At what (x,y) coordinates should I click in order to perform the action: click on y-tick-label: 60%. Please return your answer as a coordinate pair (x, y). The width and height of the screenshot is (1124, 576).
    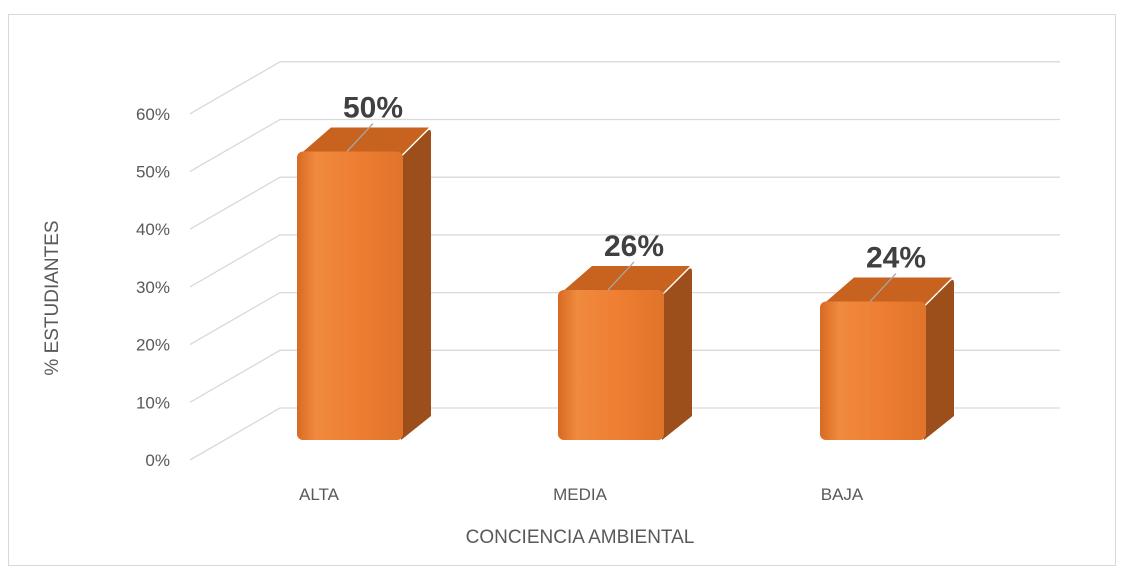
    Looking at the image, I should click on (153, 114).